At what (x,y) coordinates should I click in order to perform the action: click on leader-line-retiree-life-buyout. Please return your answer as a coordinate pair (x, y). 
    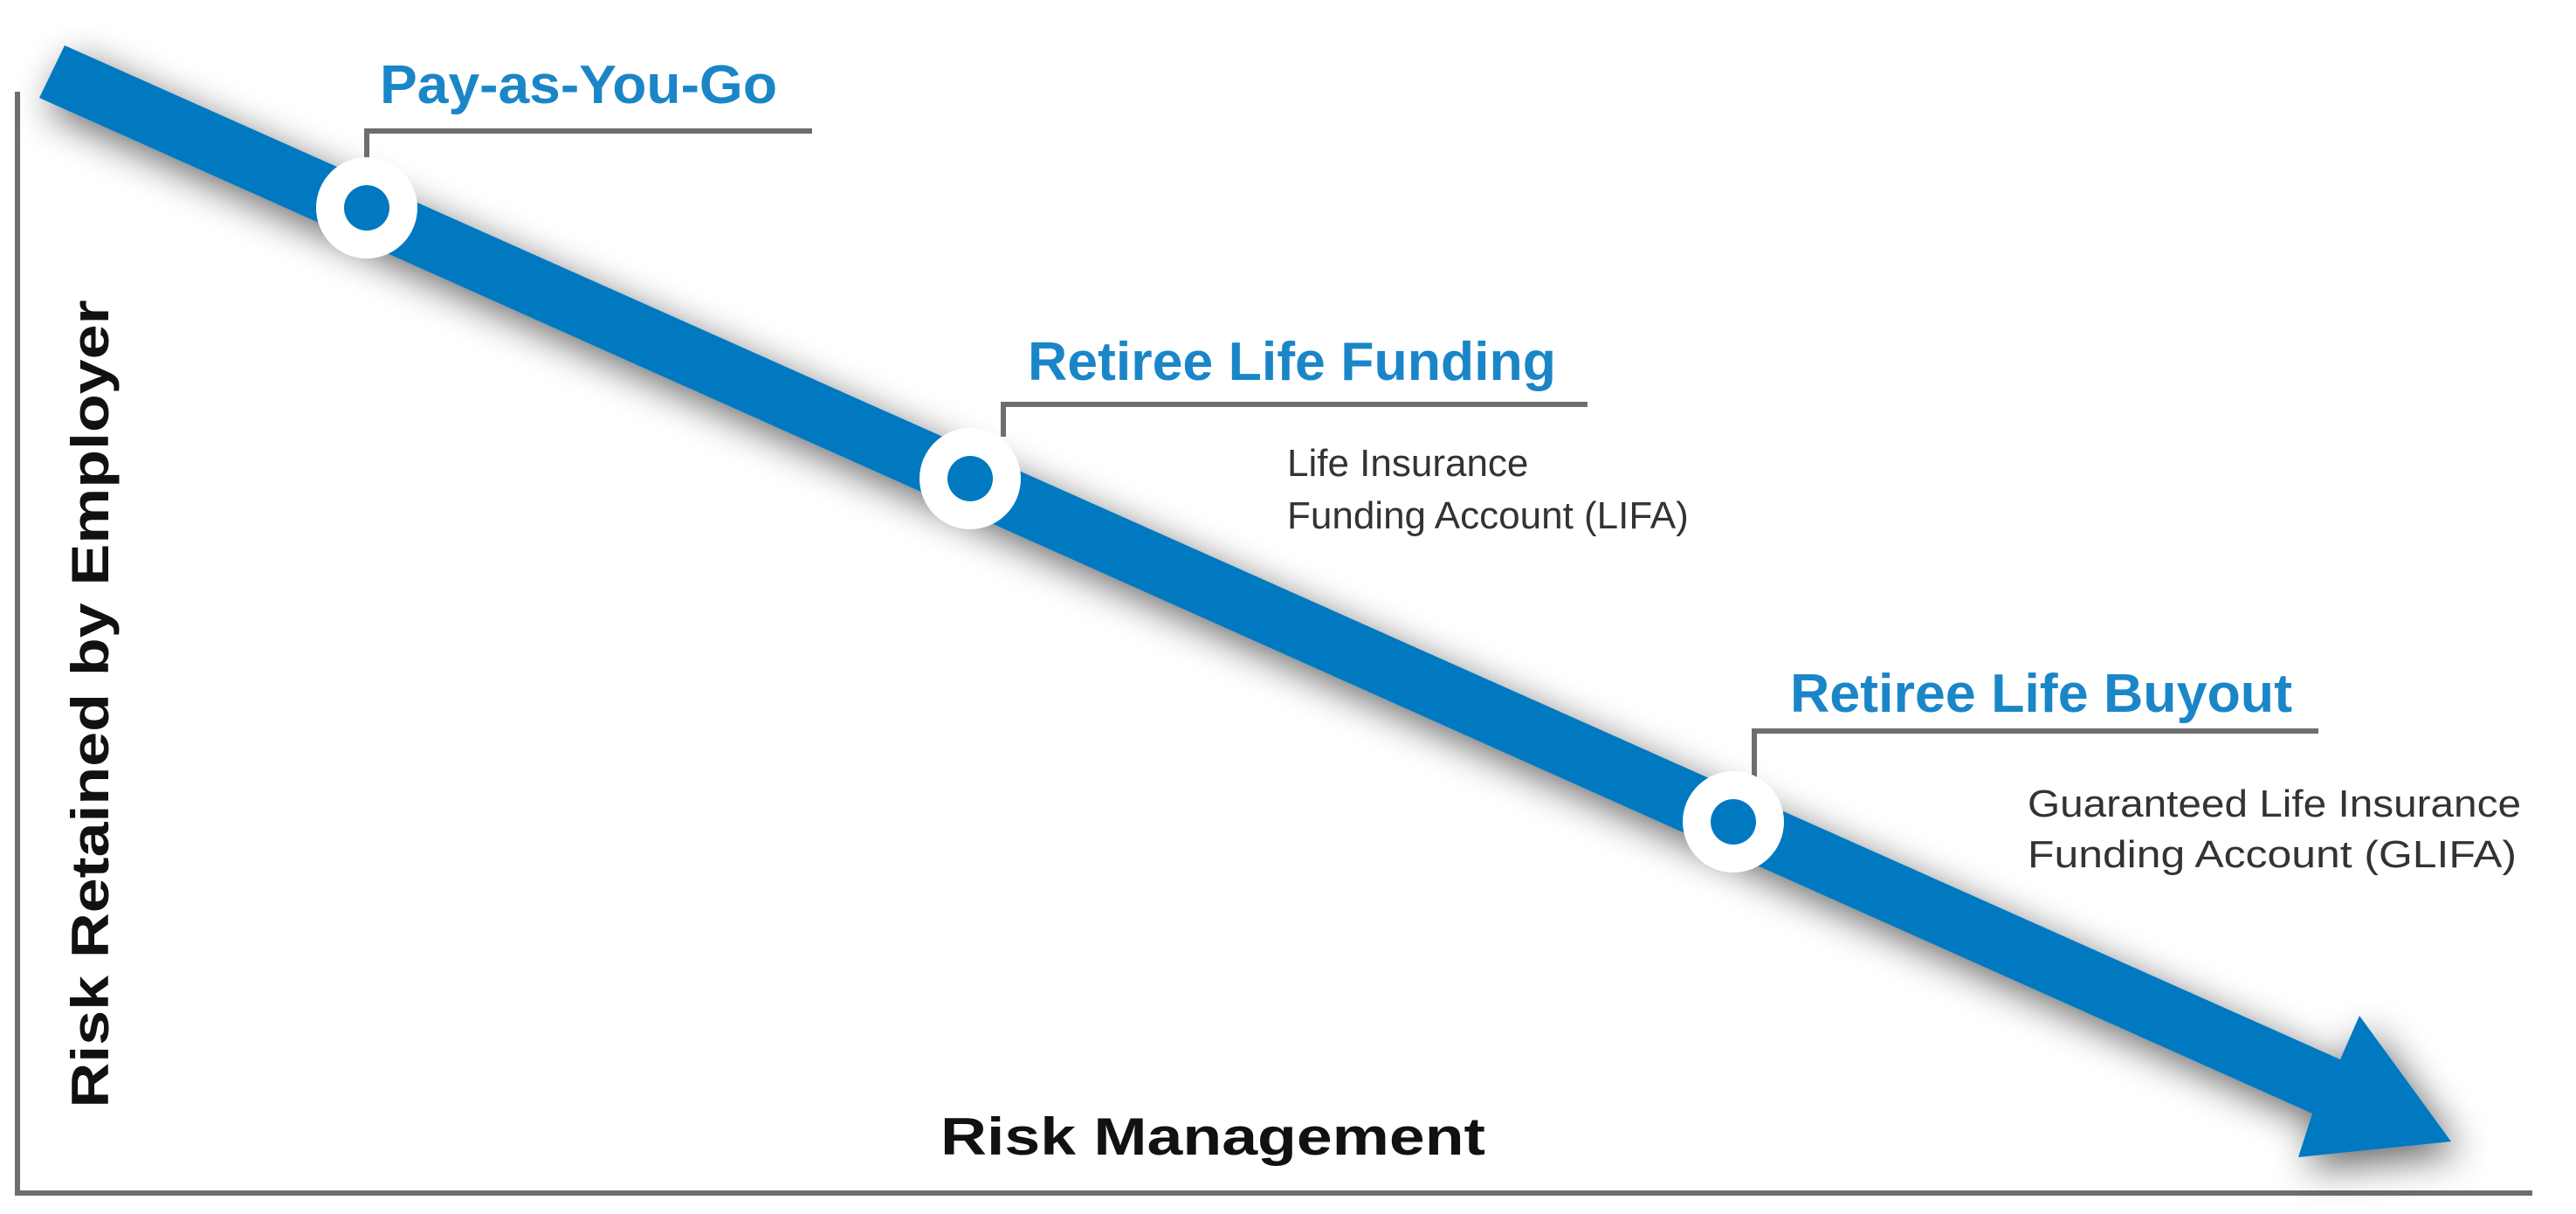
    Looking at the image, I should click on (2035, 752).